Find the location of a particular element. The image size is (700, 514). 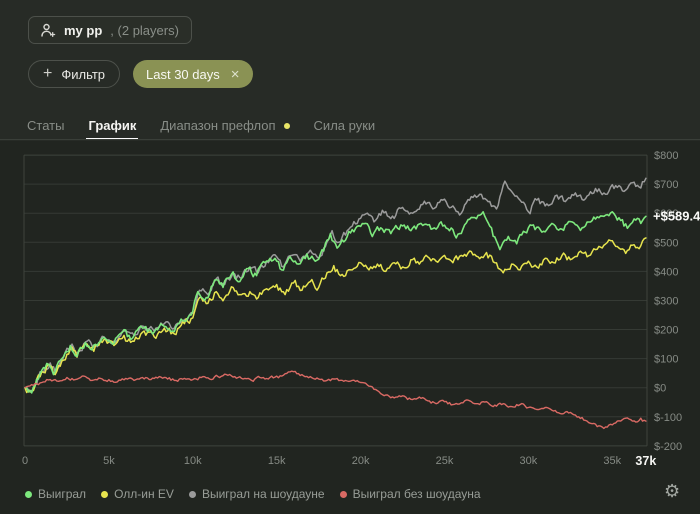

players-chip-name: my pp is located at coordinates (83, 30).